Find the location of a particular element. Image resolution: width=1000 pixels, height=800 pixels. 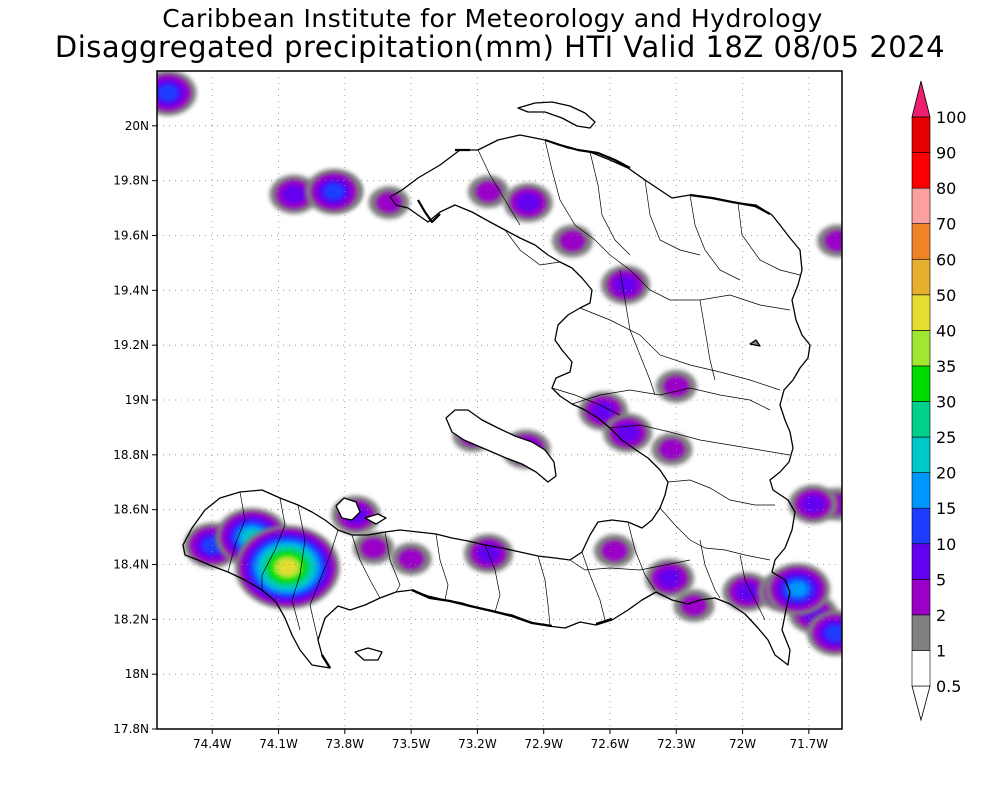

y-tick-label: 19.2N is located at coordinates (131, 345).